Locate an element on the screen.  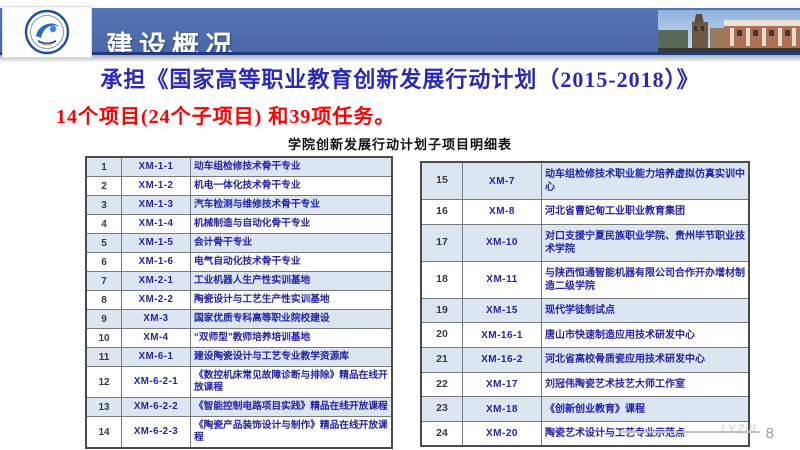
project-code-cell: XM-10 is located at coordinates (502, 242).